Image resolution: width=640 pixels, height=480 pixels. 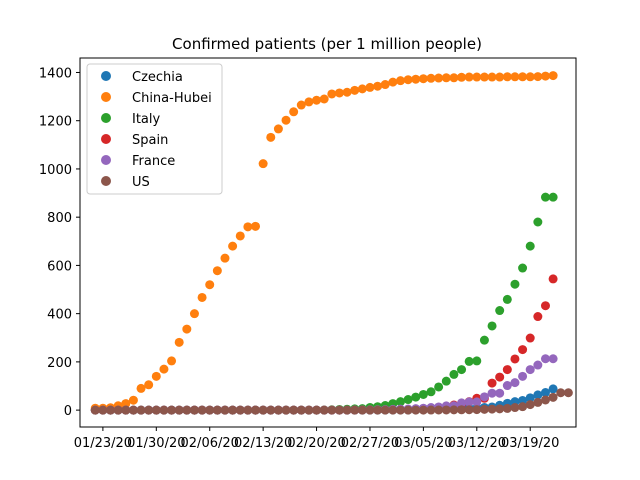 What do you see at coordinates (59, 266) in the screenshot?
I see `y-tick-label: 600` at bounding box center [59, 266].